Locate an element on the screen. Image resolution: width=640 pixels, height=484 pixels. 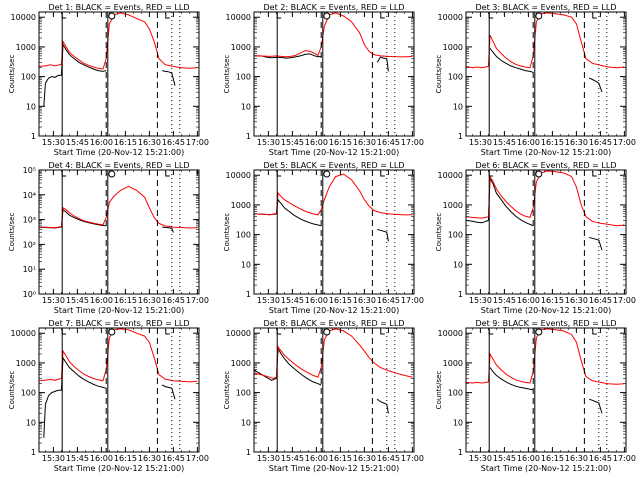
panel-title: Det 3: BLACK = Events, RED = LLD is located at coordinates (546, 7).